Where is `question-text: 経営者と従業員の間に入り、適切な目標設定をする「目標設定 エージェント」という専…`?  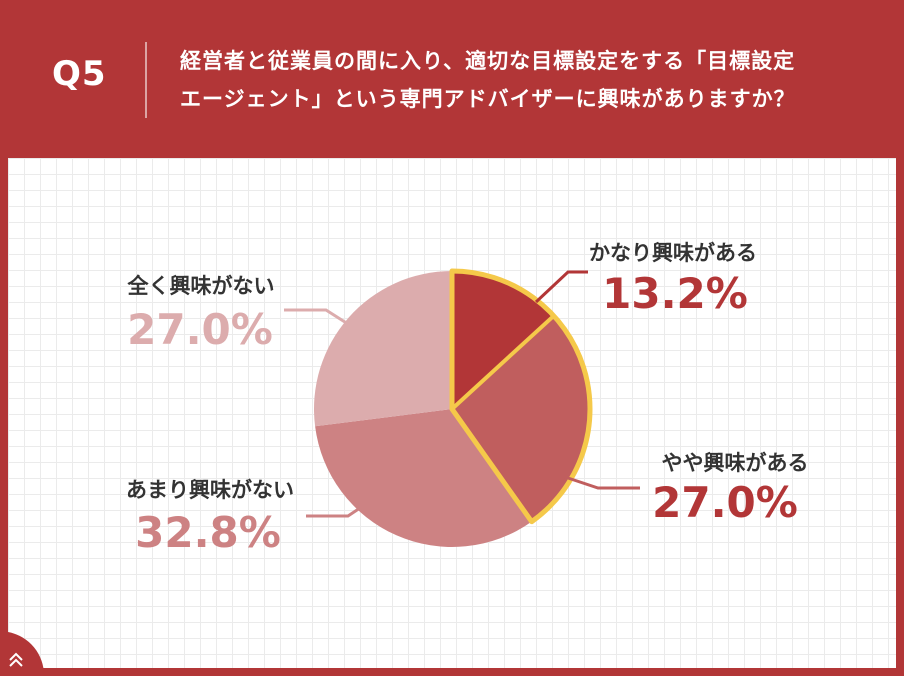
question-text: 経営者と従業員の間に入り、適切な目標設定をする「目標設定 エージェント」という専… is located at coordinates (525, 80).